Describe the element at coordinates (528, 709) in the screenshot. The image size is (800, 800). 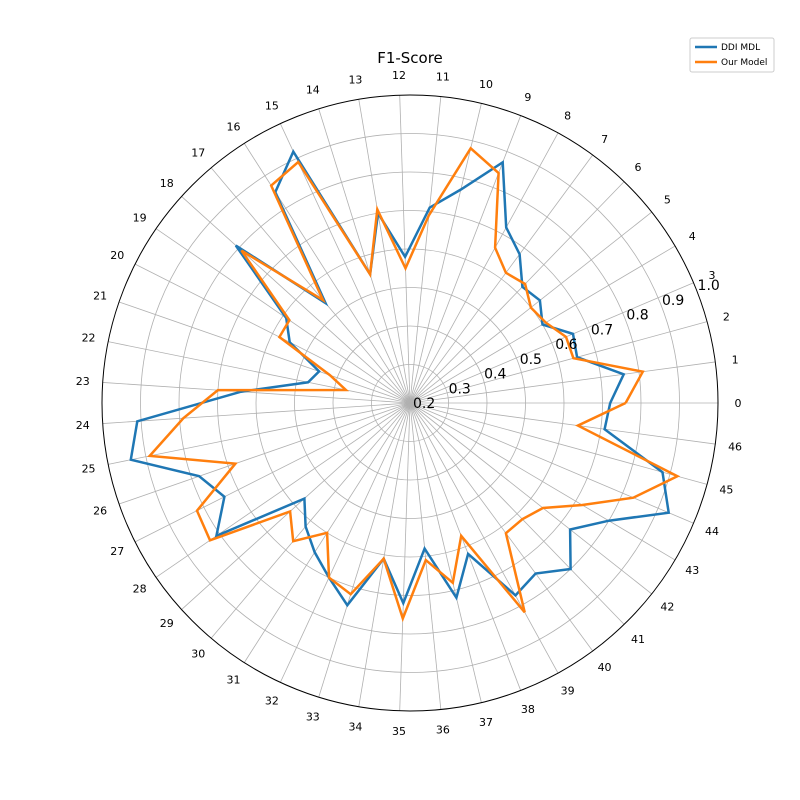
I see `category-tick-label: 38` at that location.